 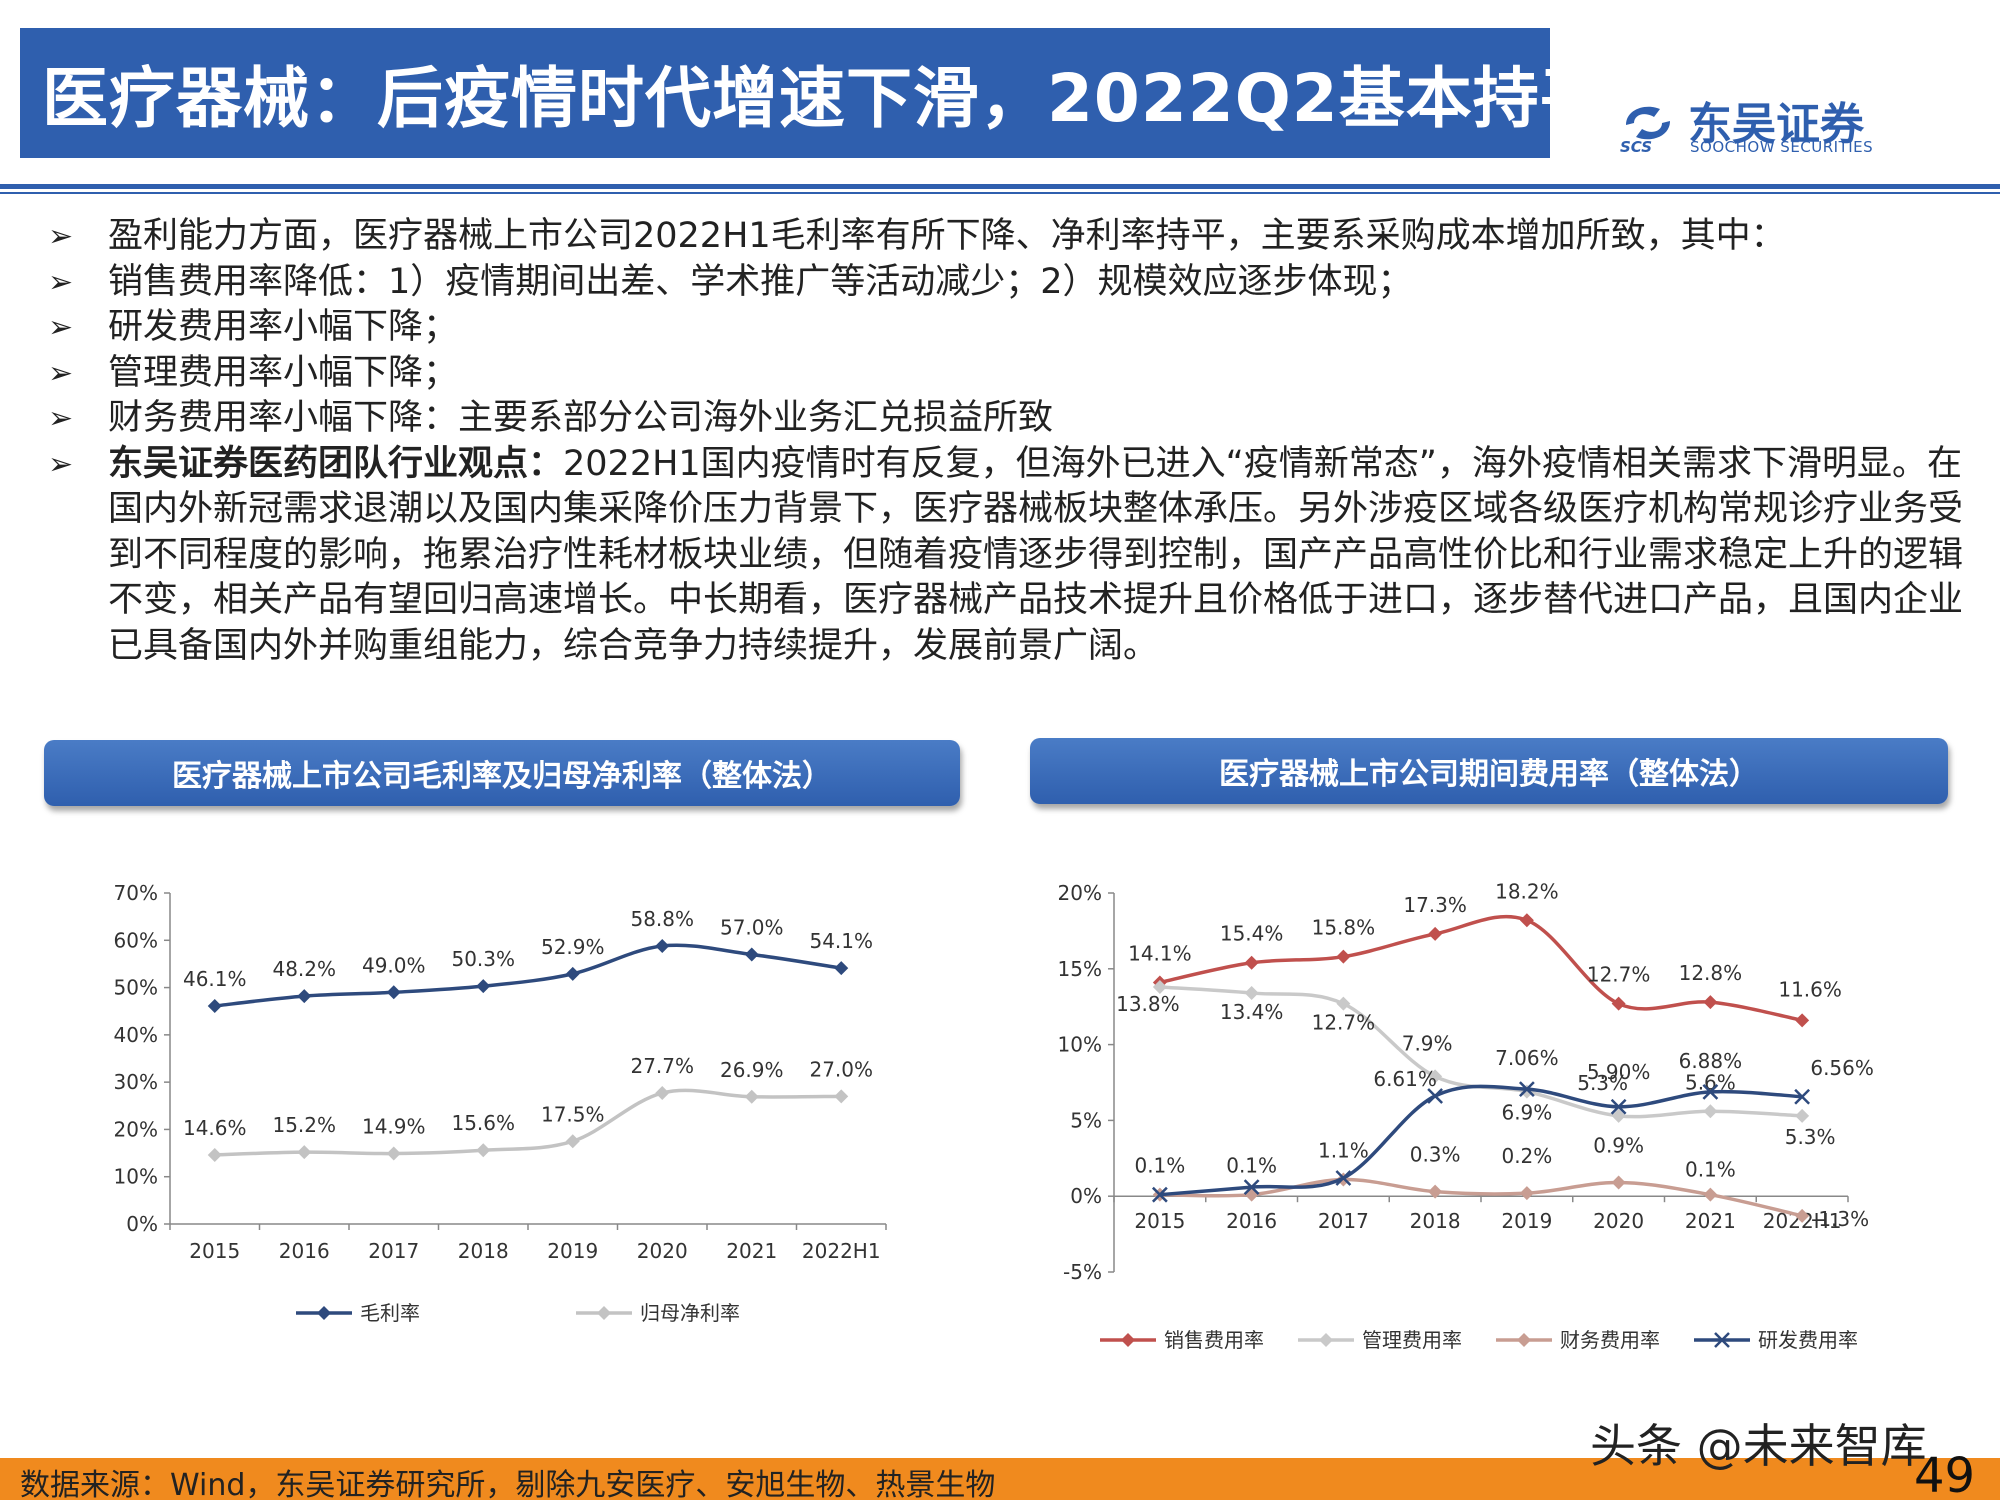 What do you see at coordinates (1148, 1004) in the screenshot?
I see `chart2-data-label: 13.8%` at bounding box center [1148, 1004].